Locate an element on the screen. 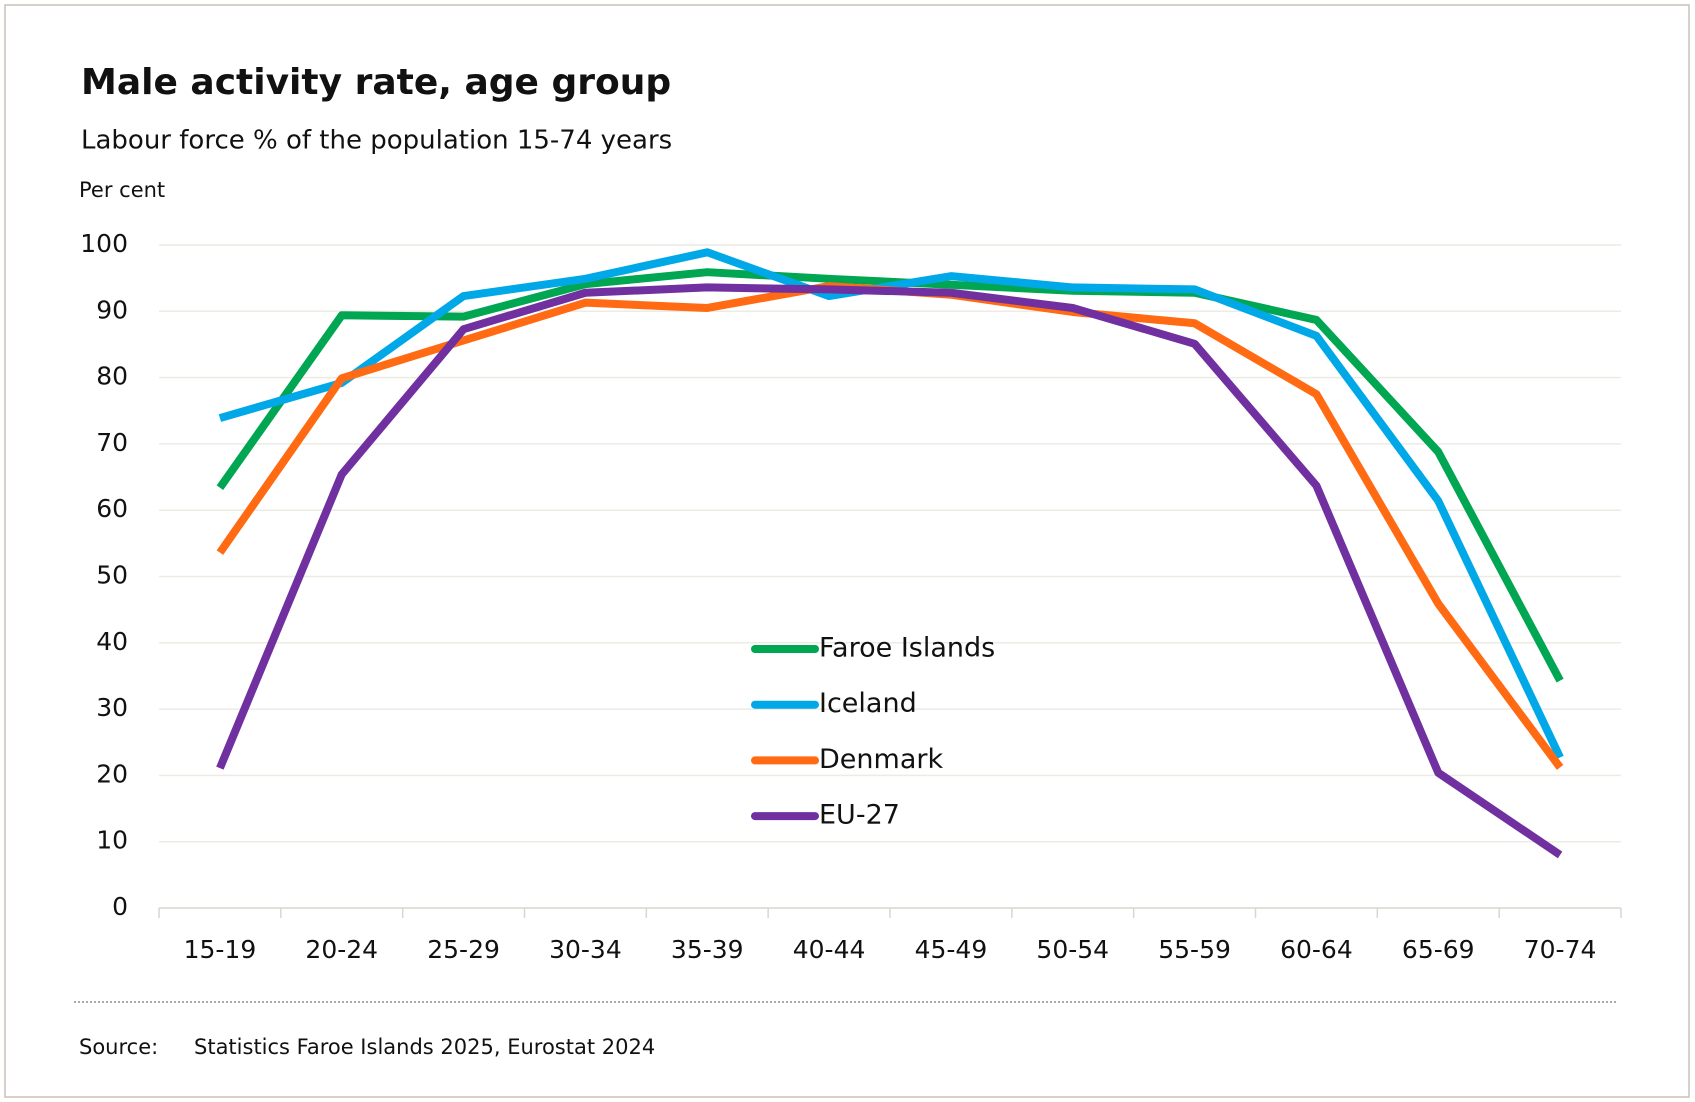 This screenshot has height=1102, width=1695. y-tick-label: 60 is located at coordinates (112, 508).